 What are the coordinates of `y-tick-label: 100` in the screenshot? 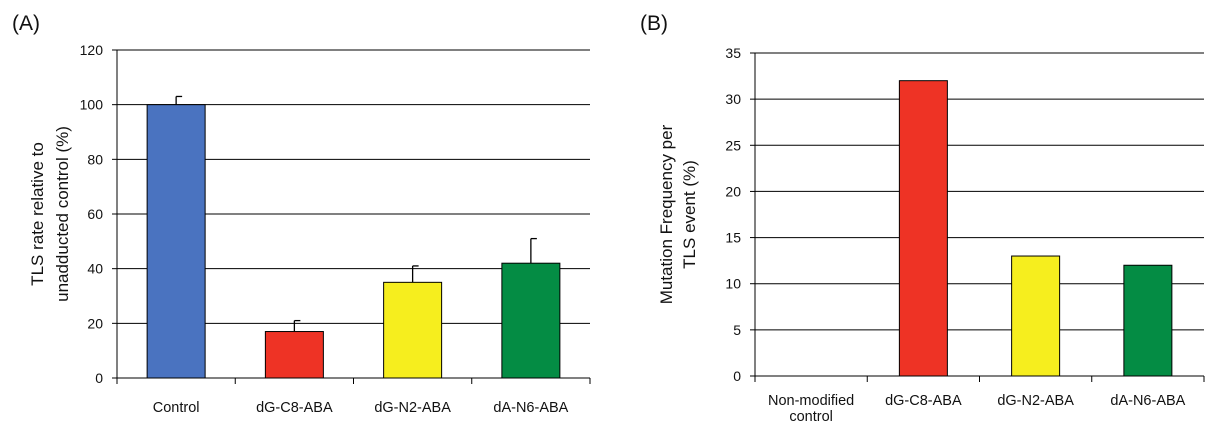 It's located at (92, 105).